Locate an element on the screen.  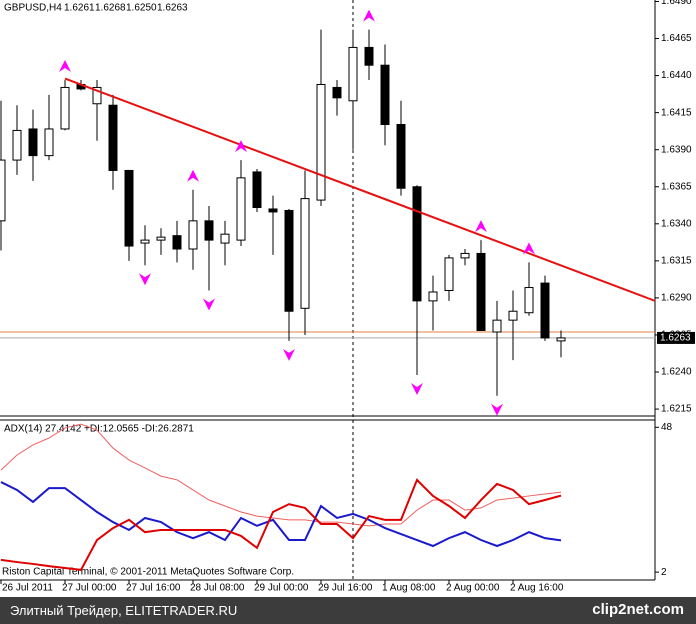
y-tick-label: 1.6215 is located at coordinates (676, 409).